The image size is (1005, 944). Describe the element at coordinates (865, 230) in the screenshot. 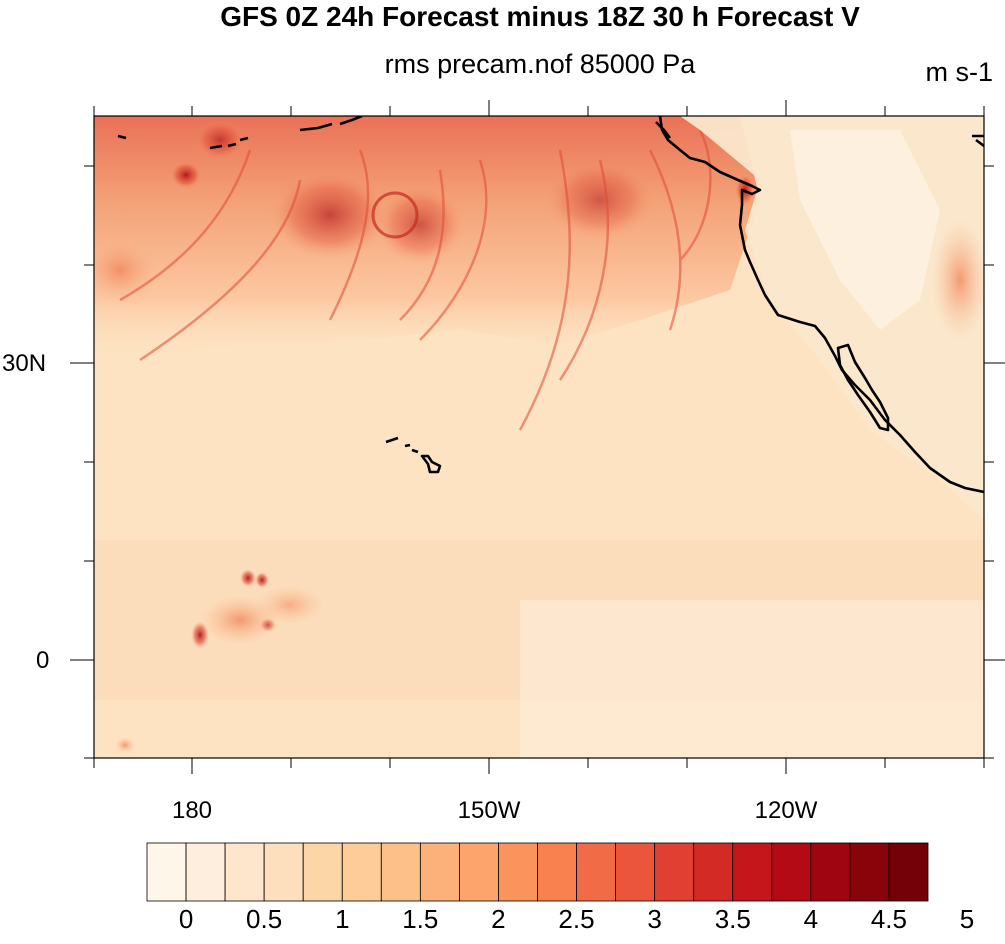

I see `interior-plateau-low-field` at that location.